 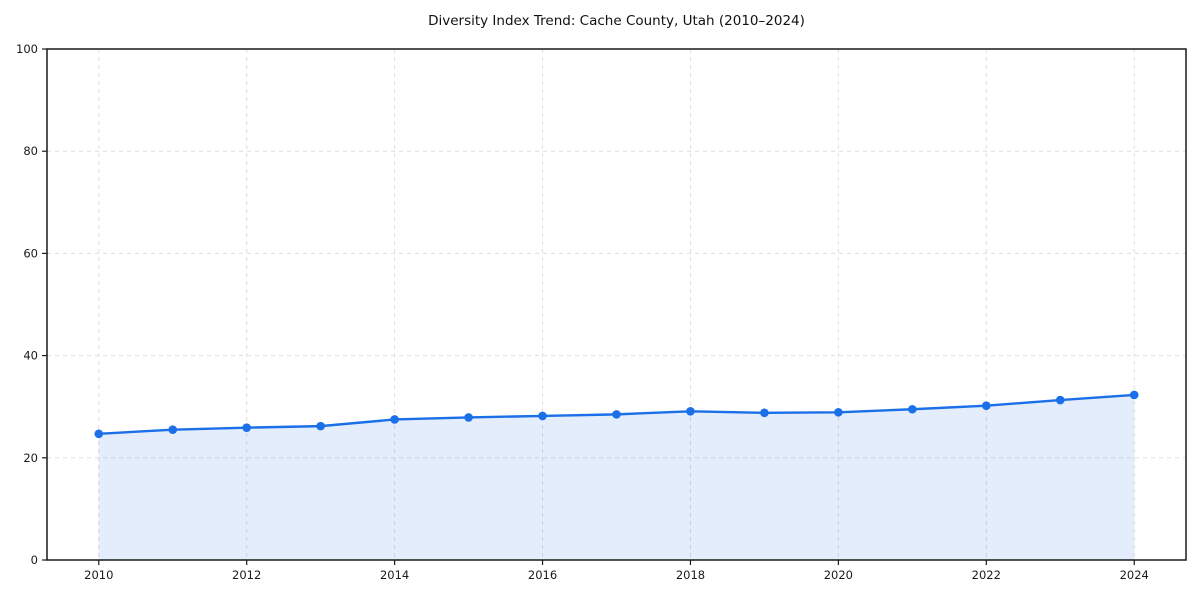 I want to click on x-tick-label: 2014, so click(x=394, y=575).